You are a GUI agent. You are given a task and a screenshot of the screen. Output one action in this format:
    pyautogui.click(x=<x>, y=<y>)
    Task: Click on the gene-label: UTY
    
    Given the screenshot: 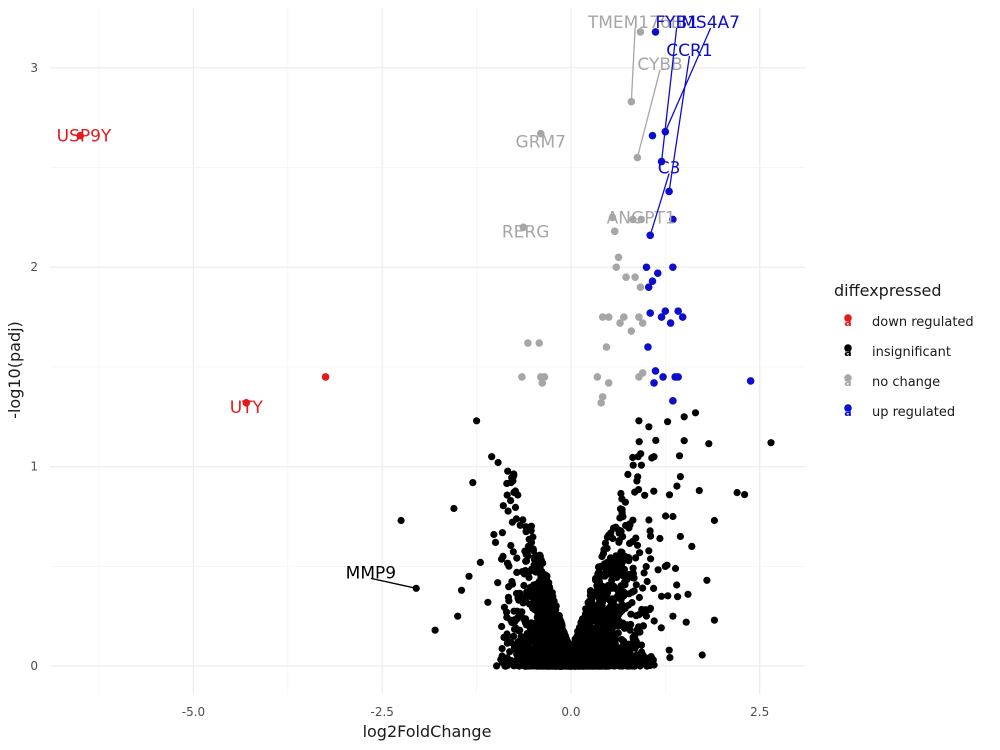 What is the action you would take?
    pyautogui.click(x=247, y=408)
    